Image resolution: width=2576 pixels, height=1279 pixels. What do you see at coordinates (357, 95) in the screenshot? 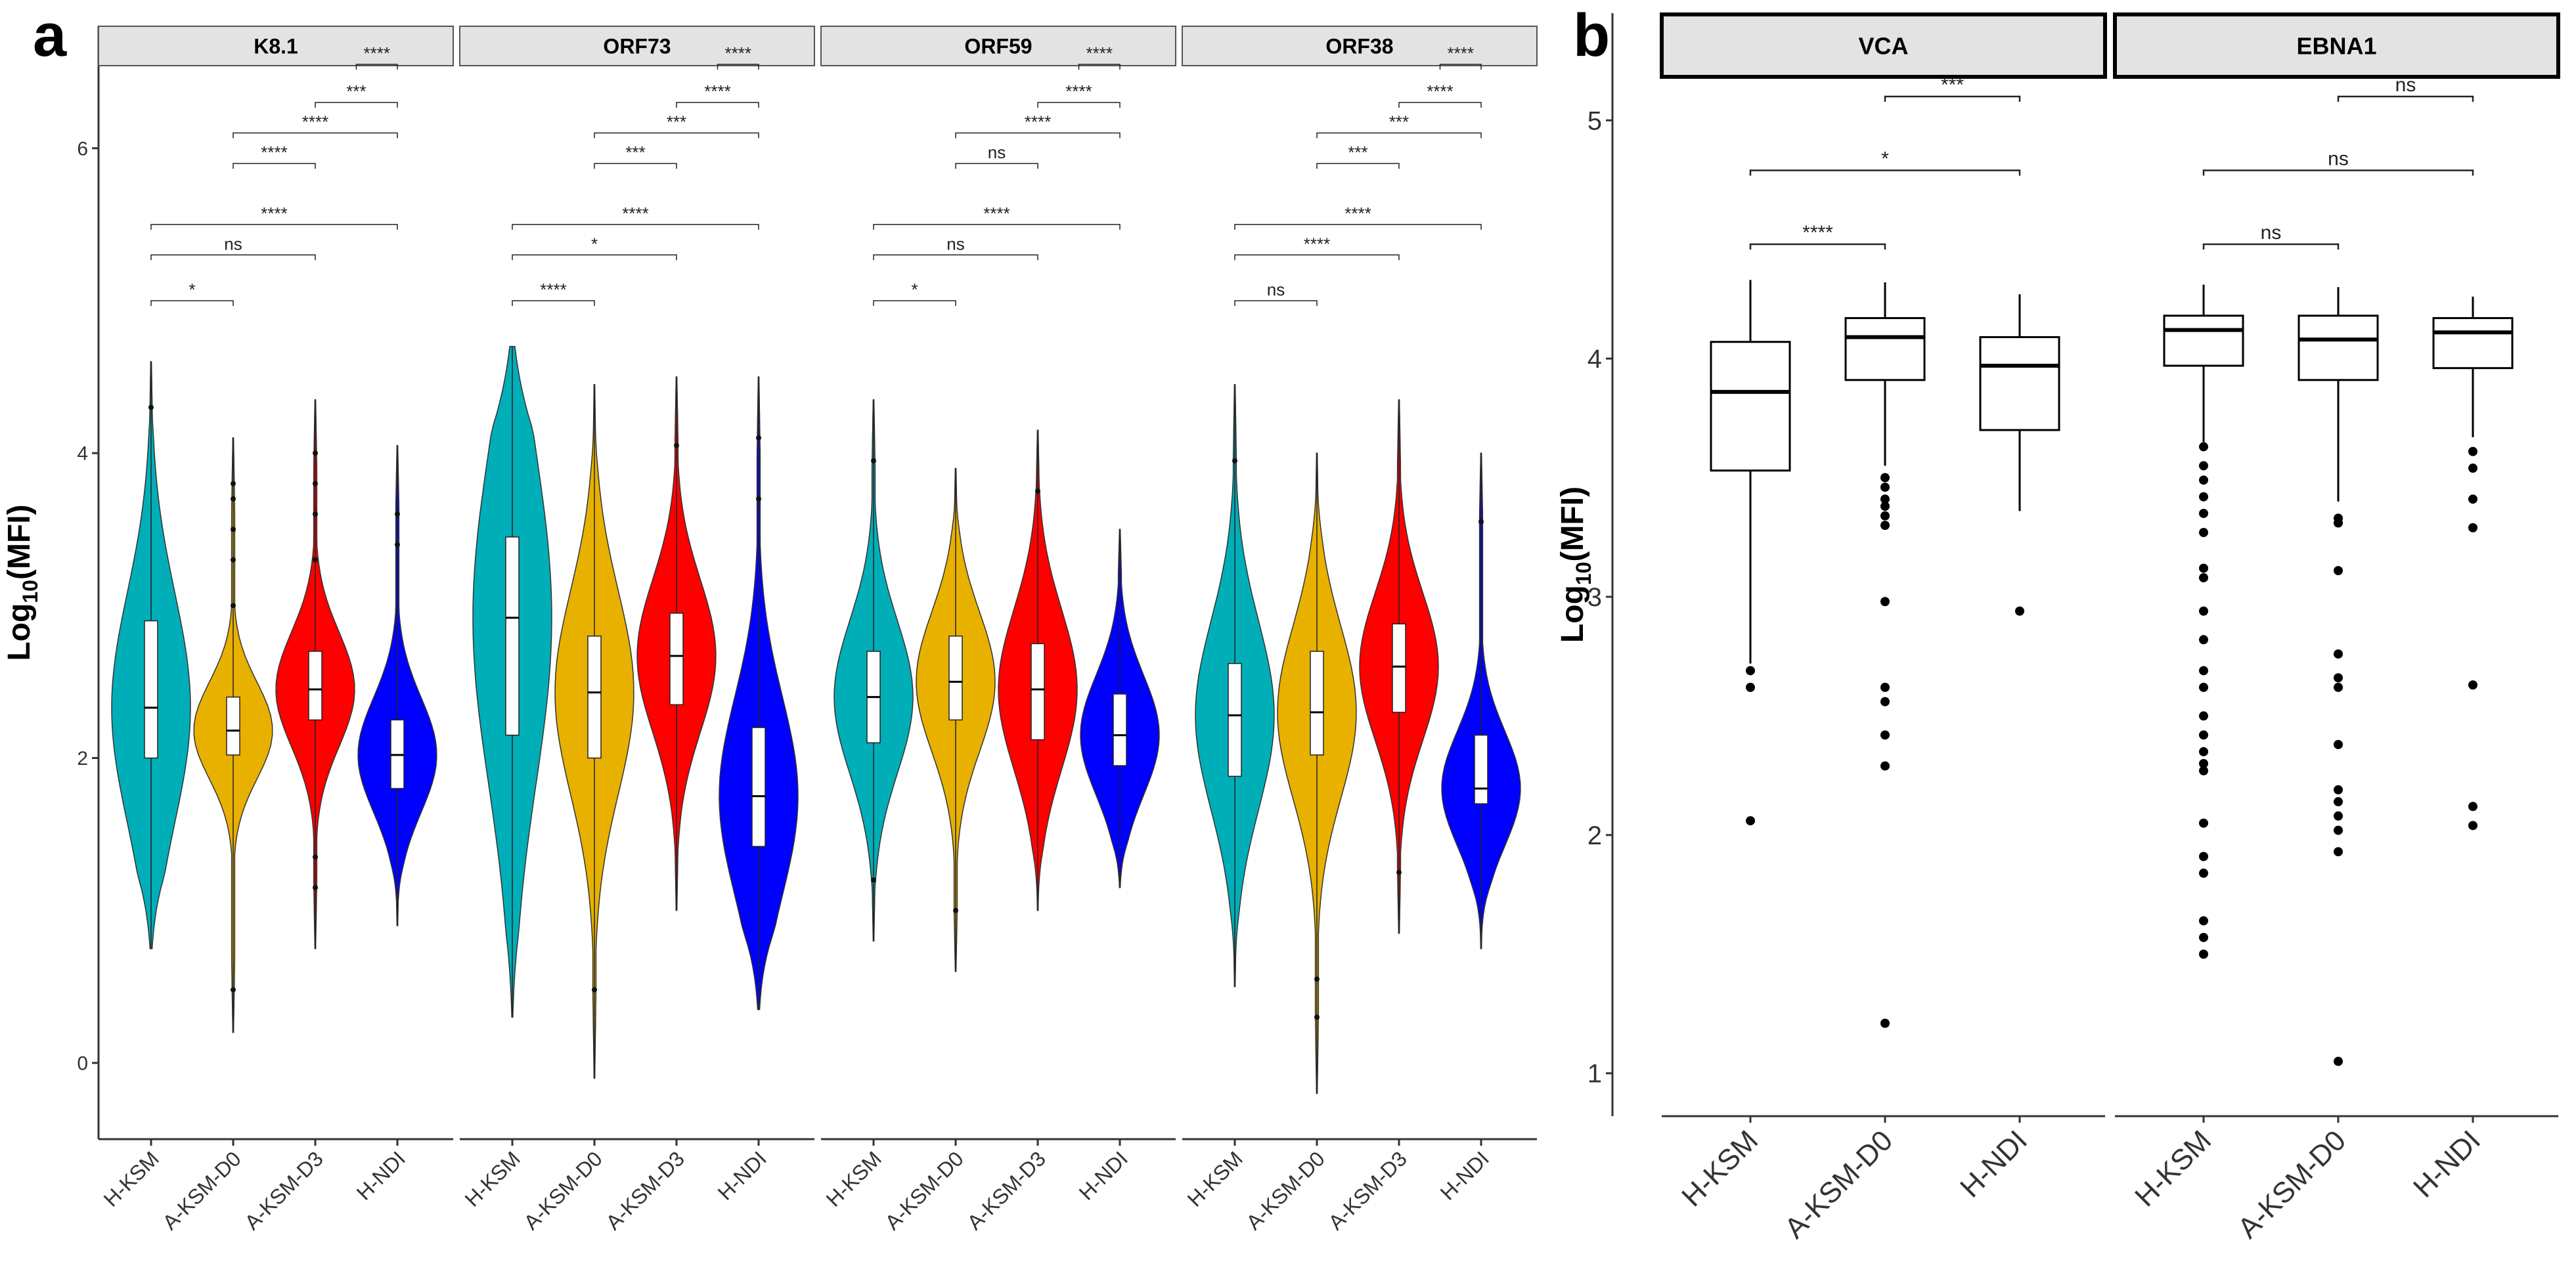
I see `significance-bracket: ***` at bounding box center [357, 95].